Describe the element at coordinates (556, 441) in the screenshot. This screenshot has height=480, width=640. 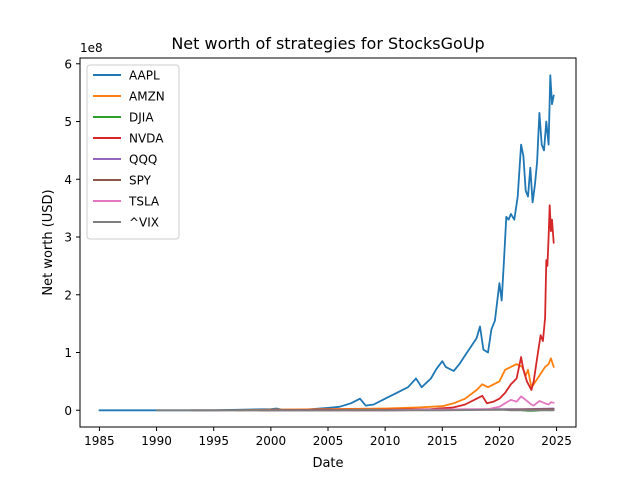
I see `x-tick-label: 2025` at that location.